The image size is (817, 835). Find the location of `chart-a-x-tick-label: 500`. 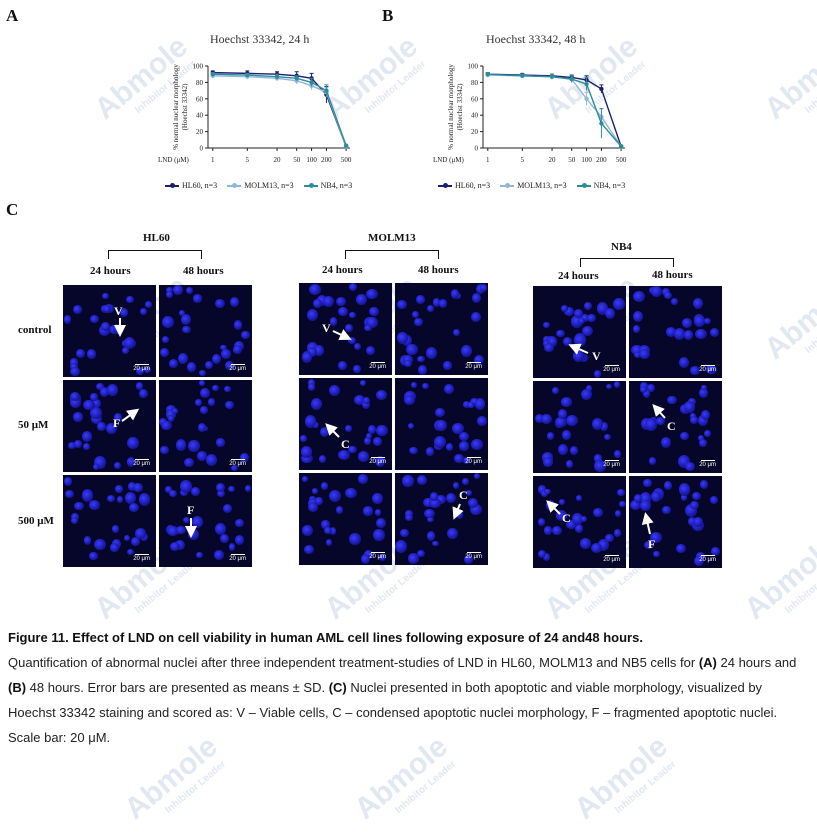

chart-a-x-tick-label: 500 is located at coordinates (346, 160).